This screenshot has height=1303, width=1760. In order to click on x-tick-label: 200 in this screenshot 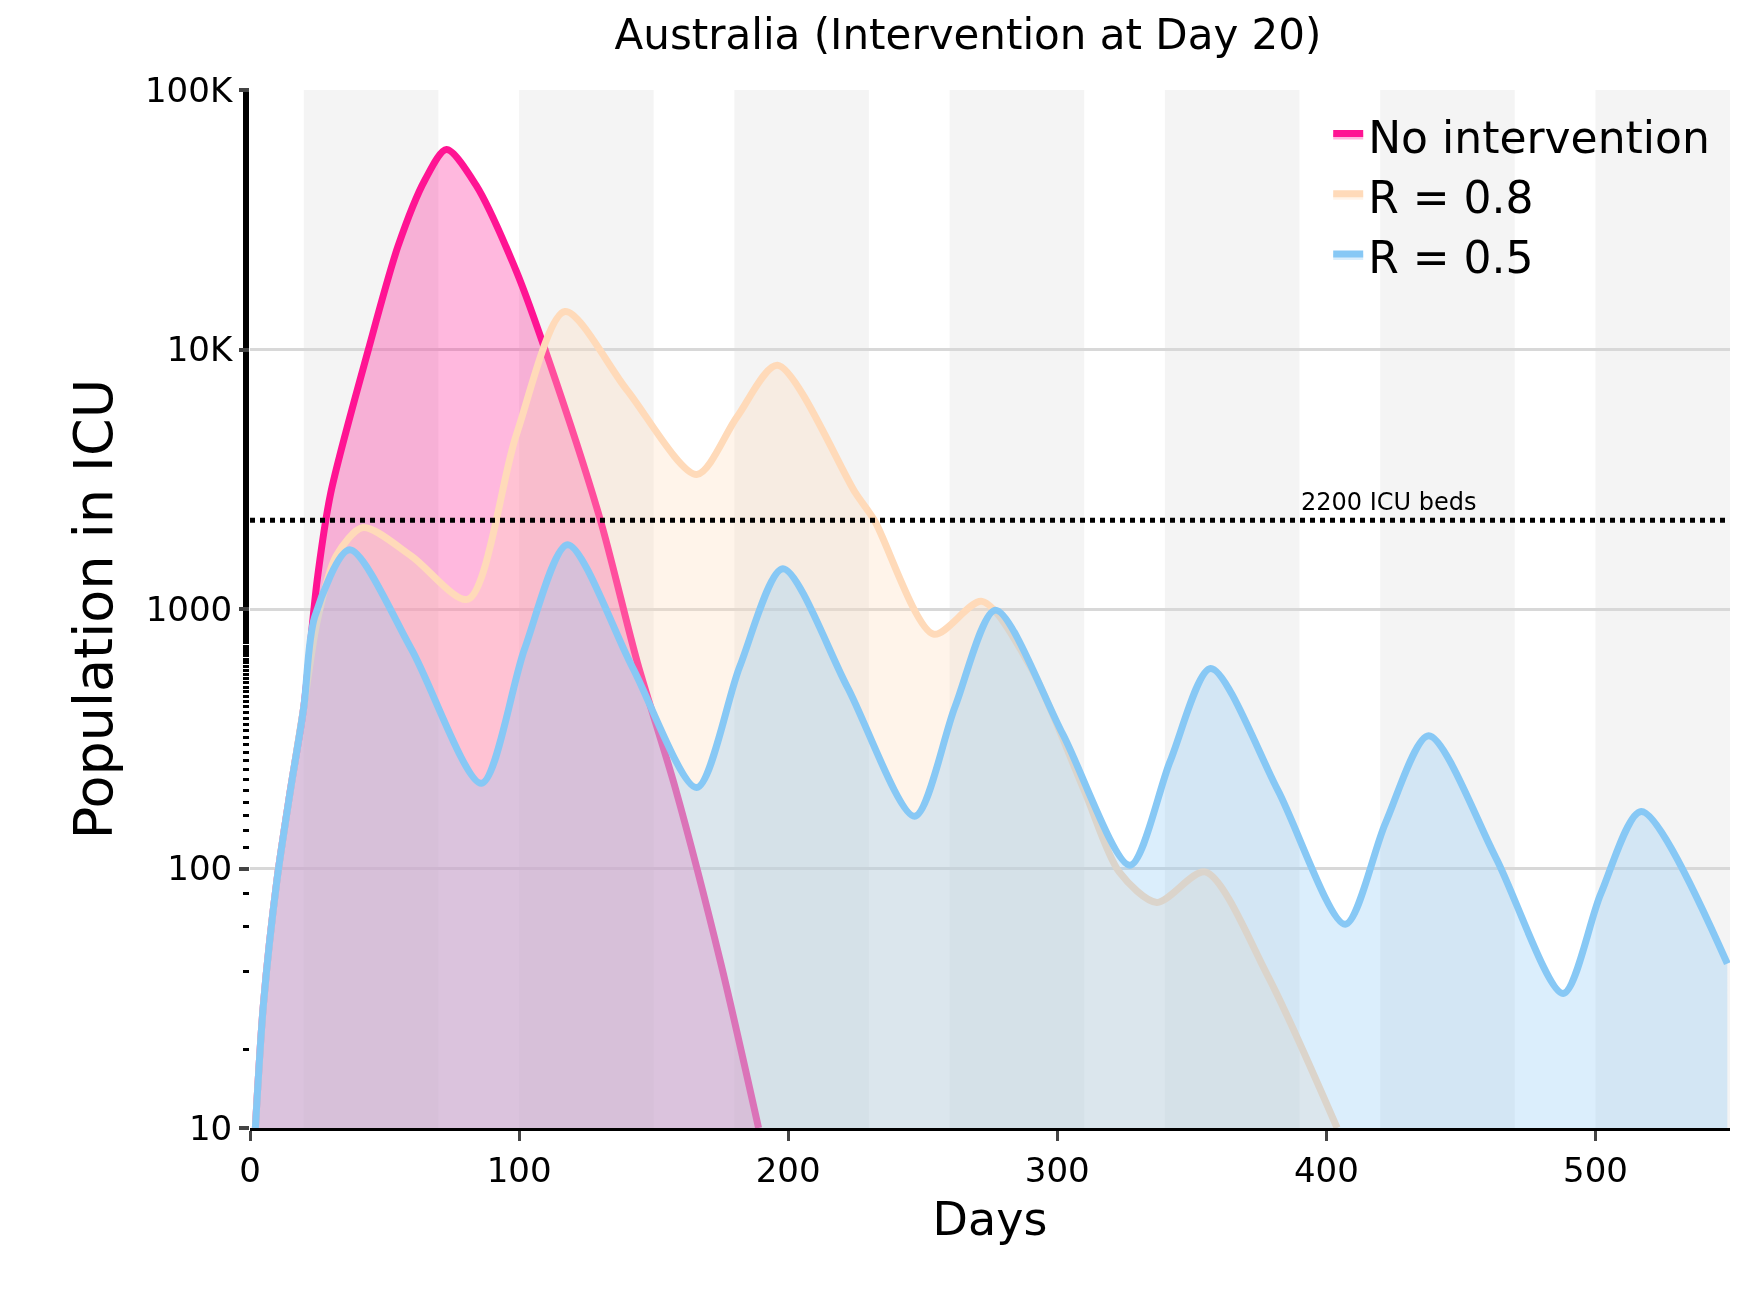, I will do `click(788, 1169)`.